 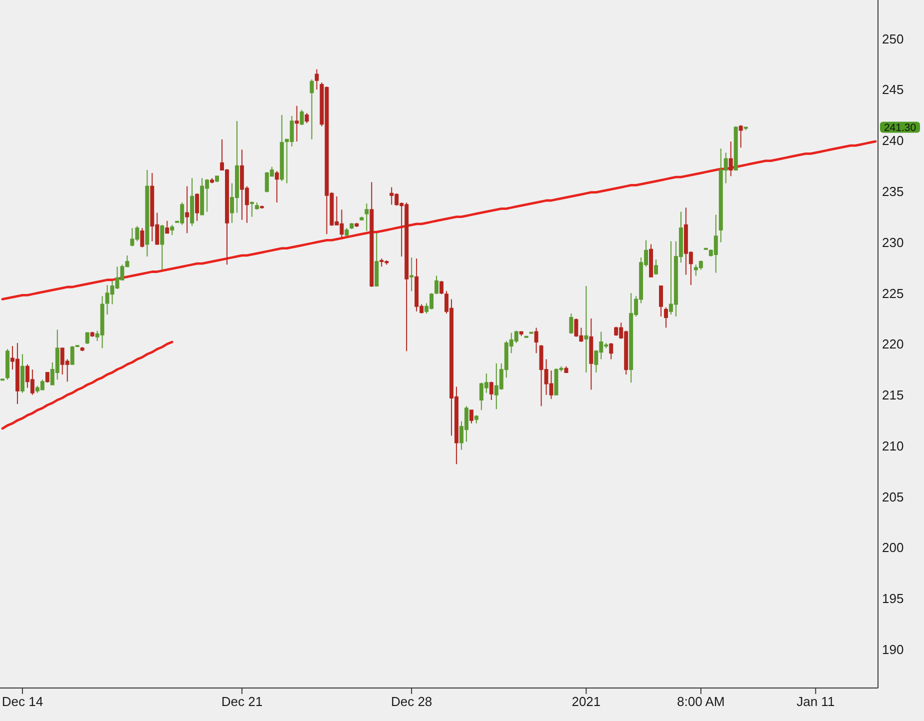 I want to click on y-tick-label: 220, so click(x=893, y=344).